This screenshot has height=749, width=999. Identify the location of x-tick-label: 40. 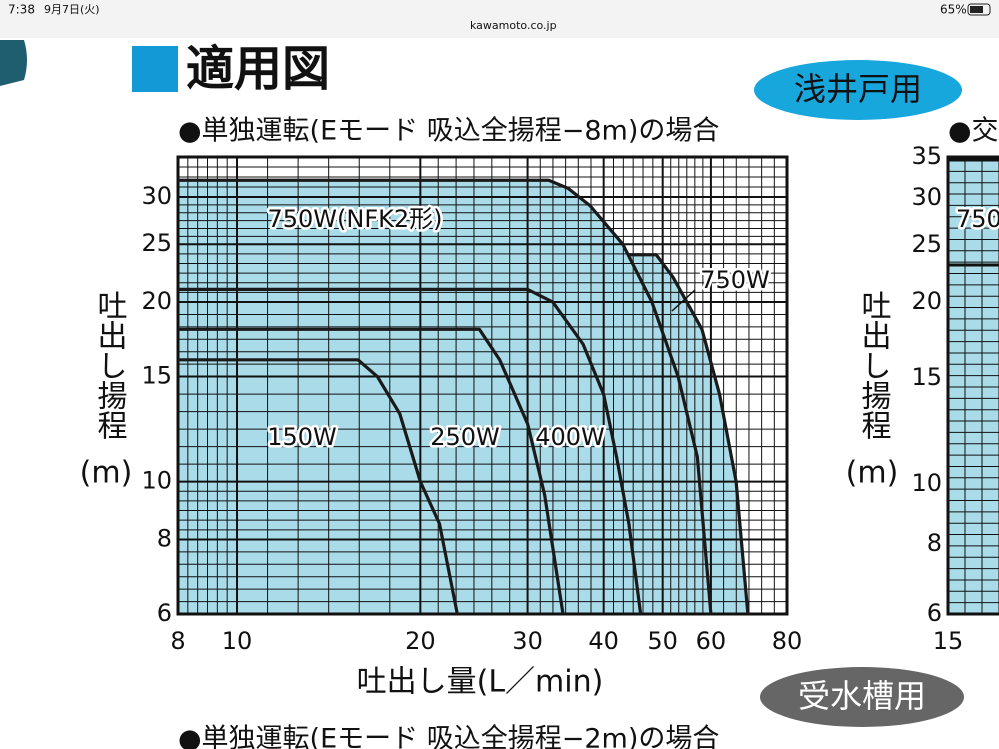
(603, 641).